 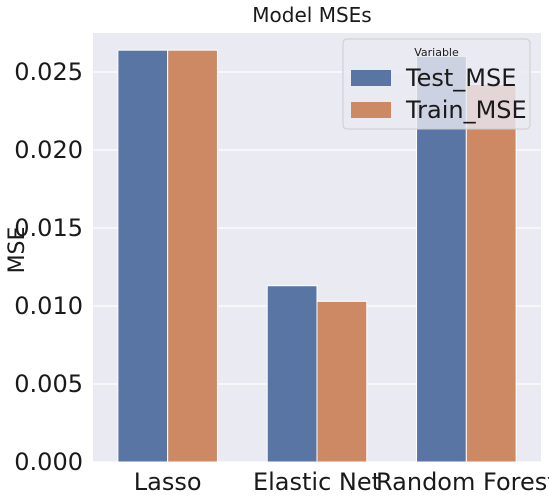 I want to click on x-tick-label: Random Forest, so click(x=462, y=482).